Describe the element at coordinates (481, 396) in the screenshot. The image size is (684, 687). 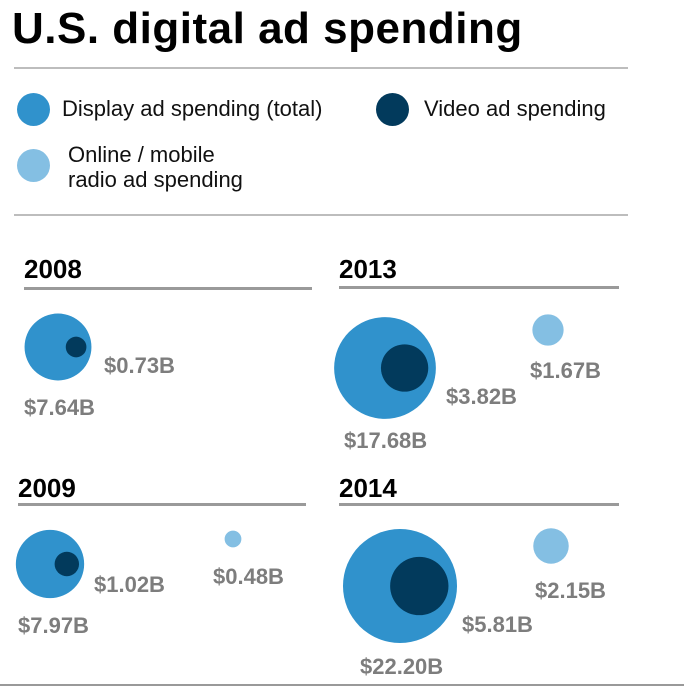
I see `label-video-2013: $3.82B` at that location.